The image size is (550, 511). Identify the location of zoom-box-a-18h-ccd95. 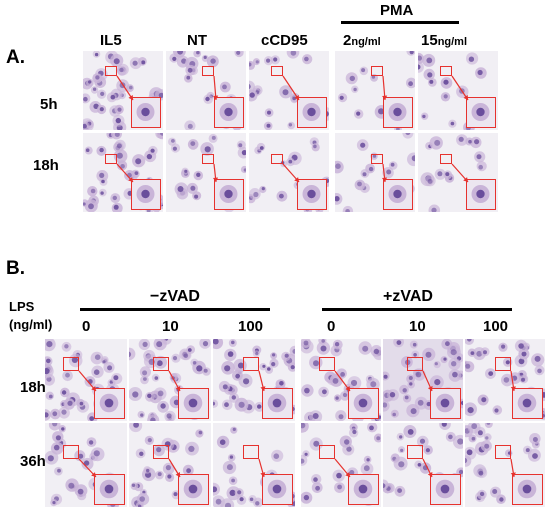
(277, 159).